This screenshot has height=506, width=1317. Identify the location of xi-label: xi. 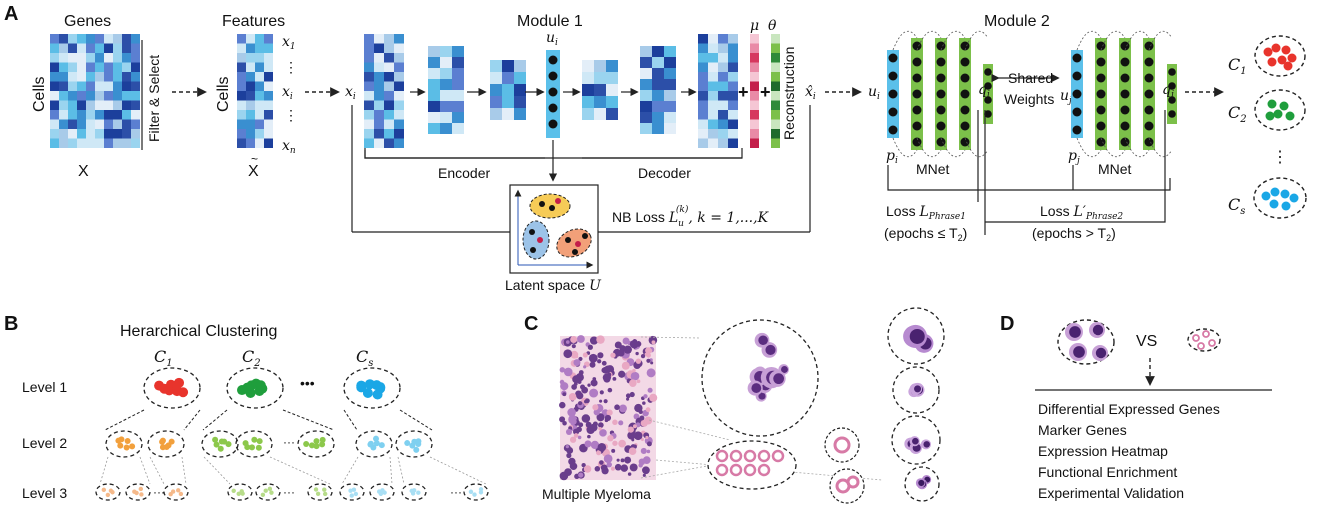
(287, 93).